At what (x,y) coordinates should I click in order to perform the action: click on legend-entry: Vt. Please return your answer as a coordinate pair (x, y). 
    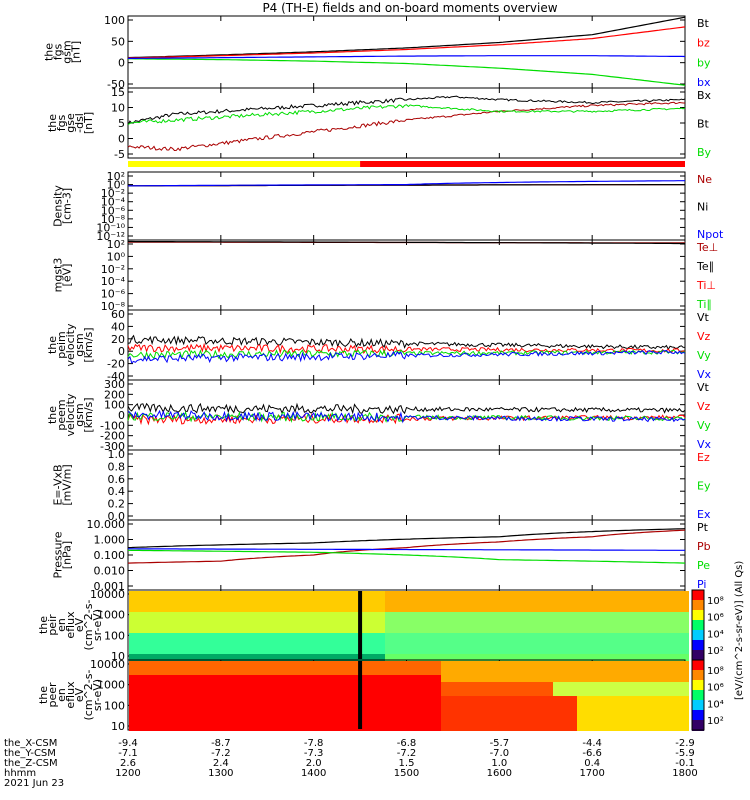
    Looking at the image, I should click on (703, 317).